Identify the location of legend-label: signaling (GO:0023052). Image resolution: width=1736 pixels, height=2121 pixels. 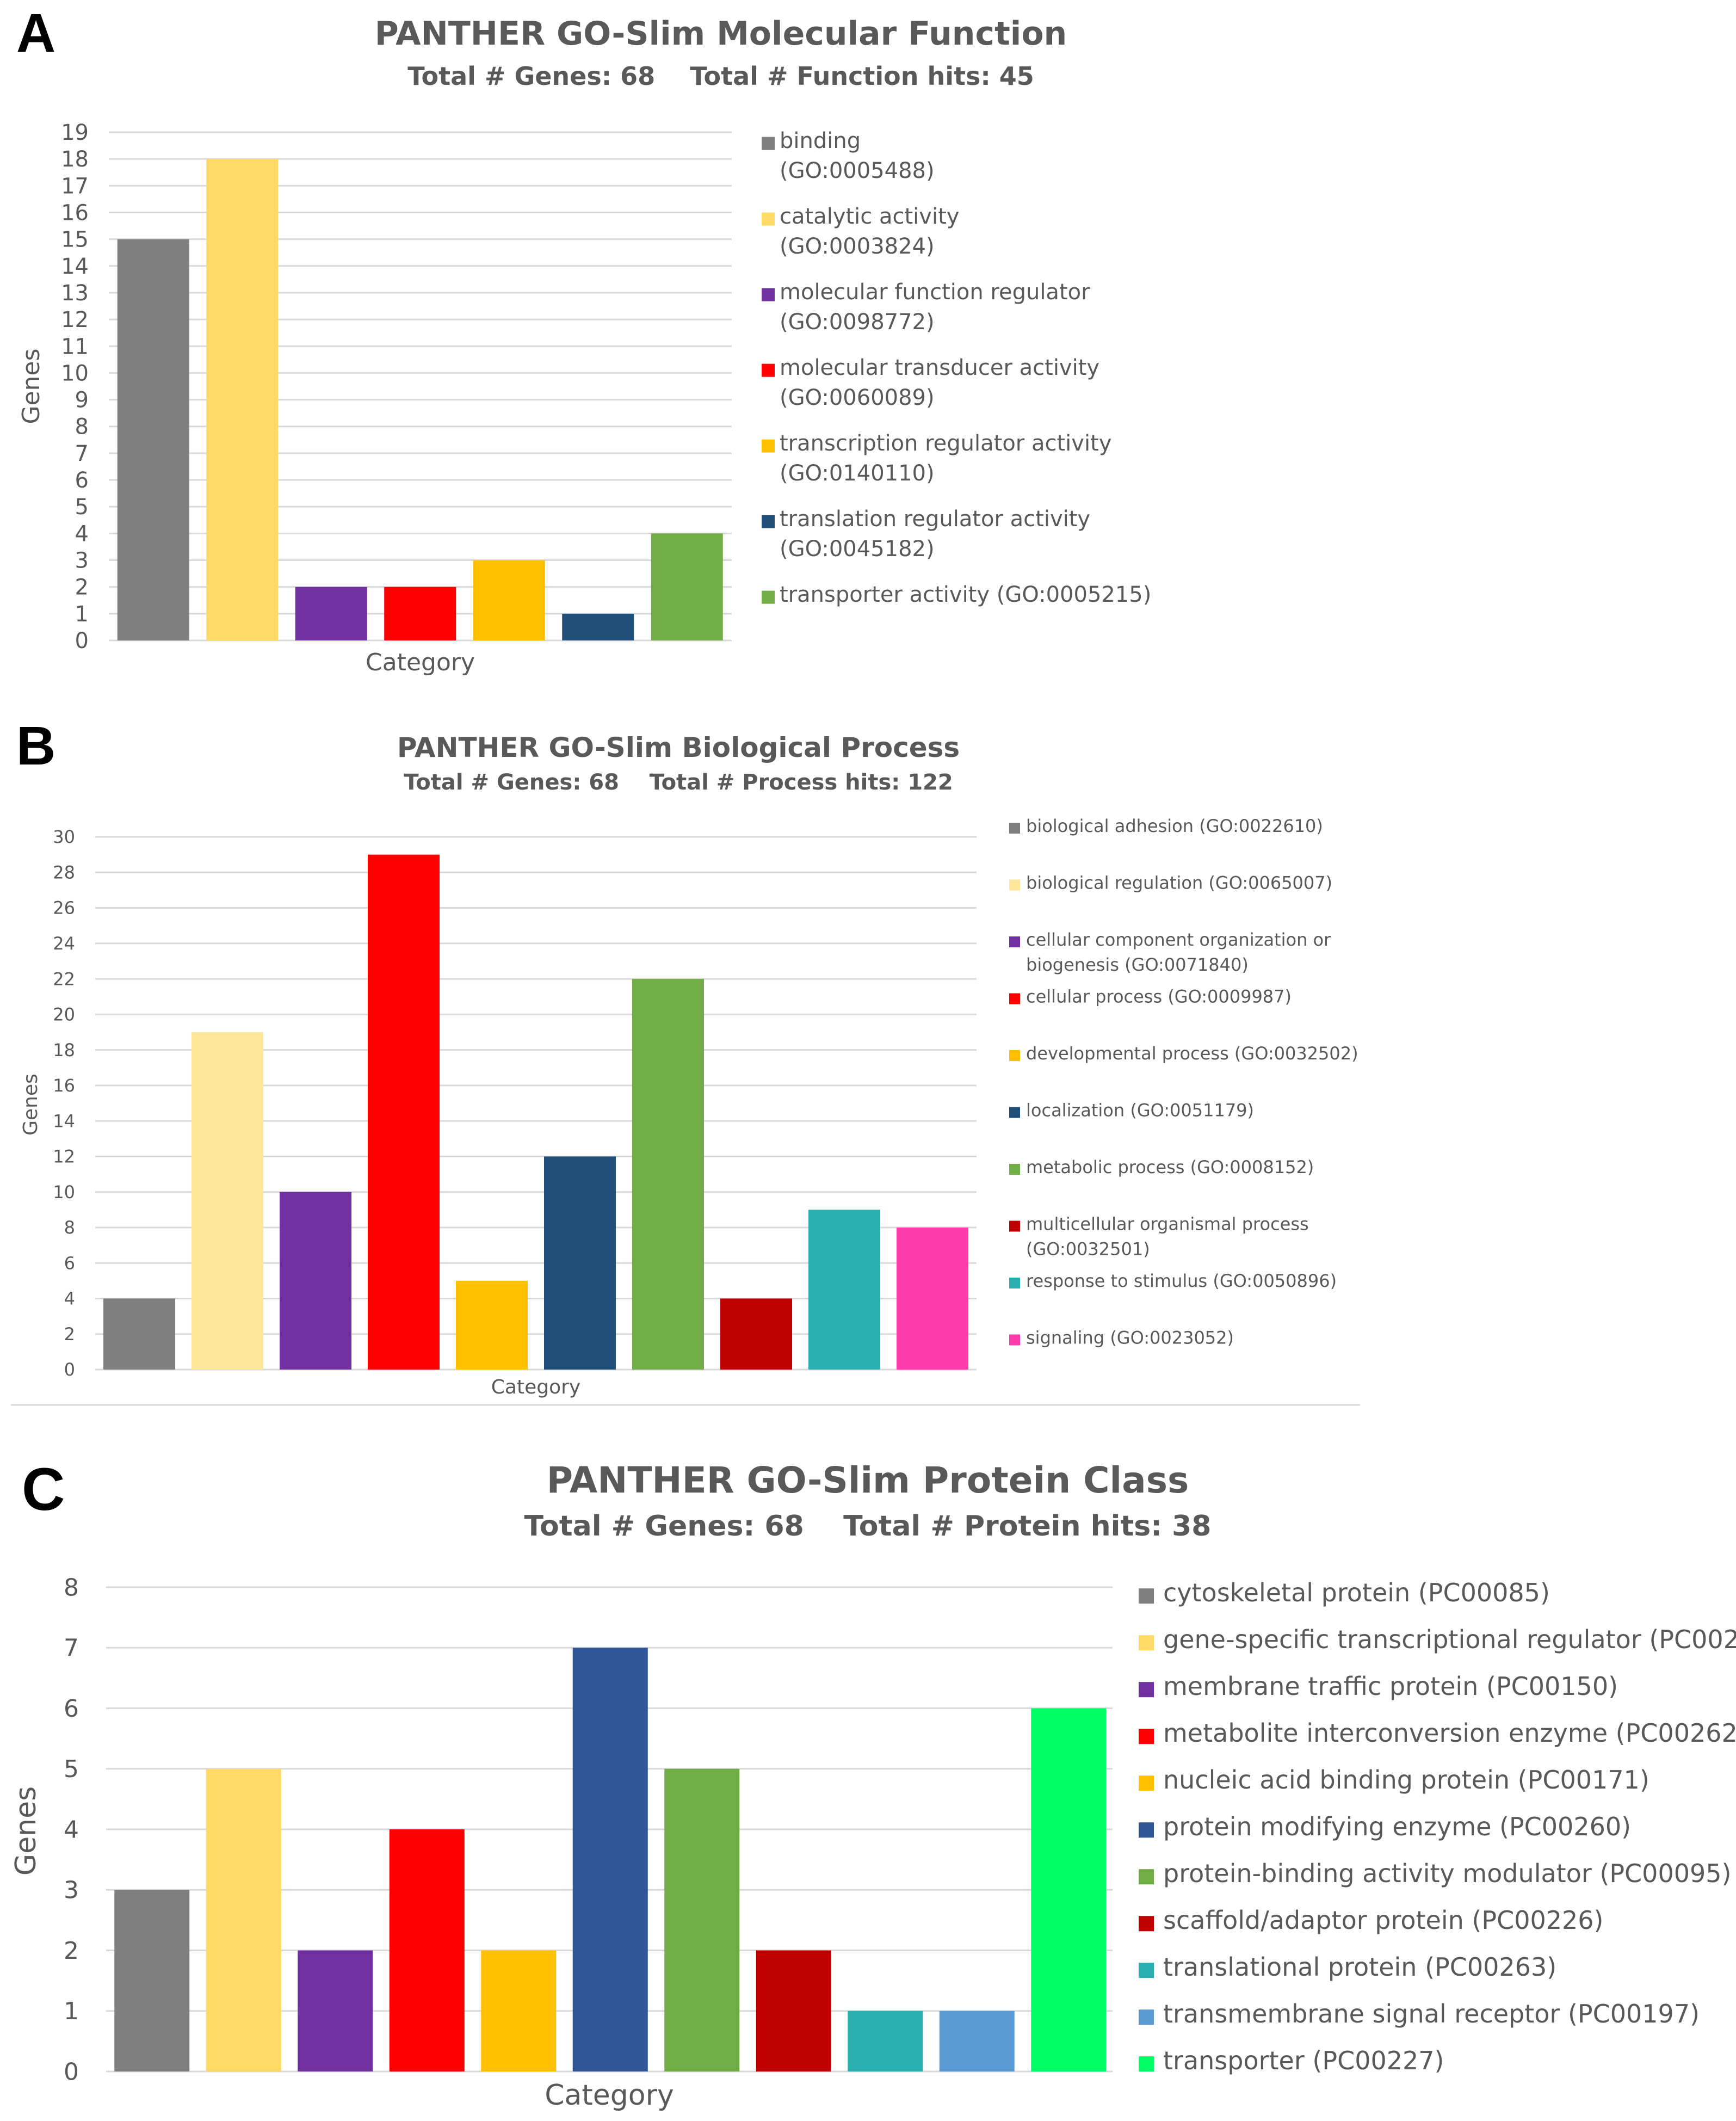
(1130, 1338).